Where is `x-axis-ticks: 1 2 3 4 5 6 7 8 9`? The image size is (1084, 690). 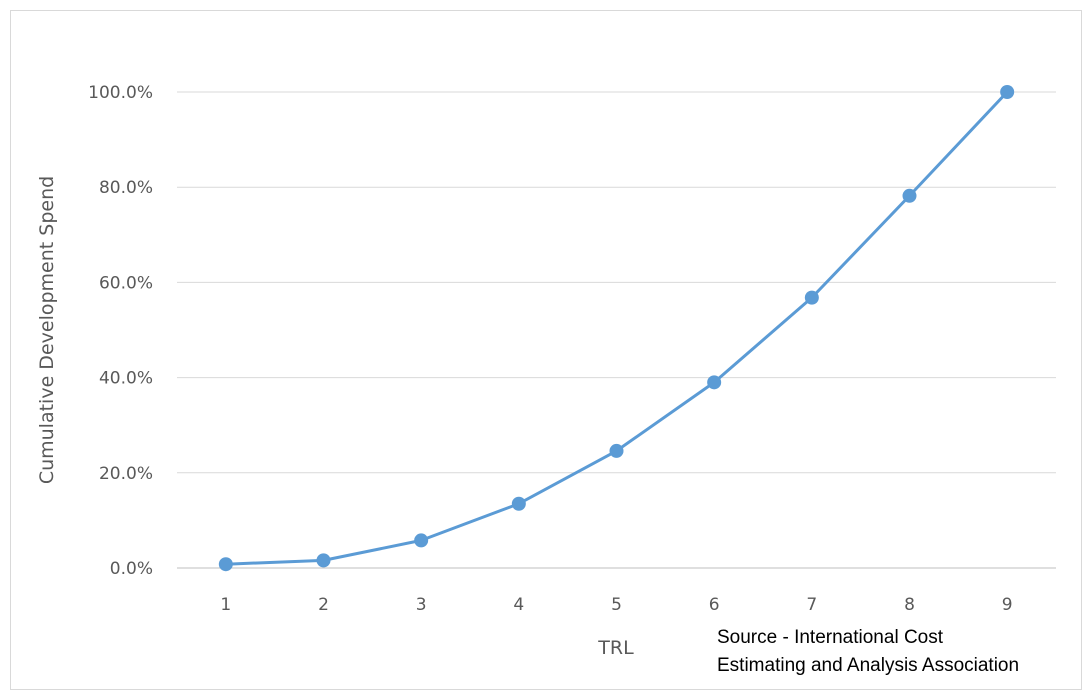
x-axis-ticks: 1 2 3 4 5 6 7 8 9 is located at coordinates (616, 605).